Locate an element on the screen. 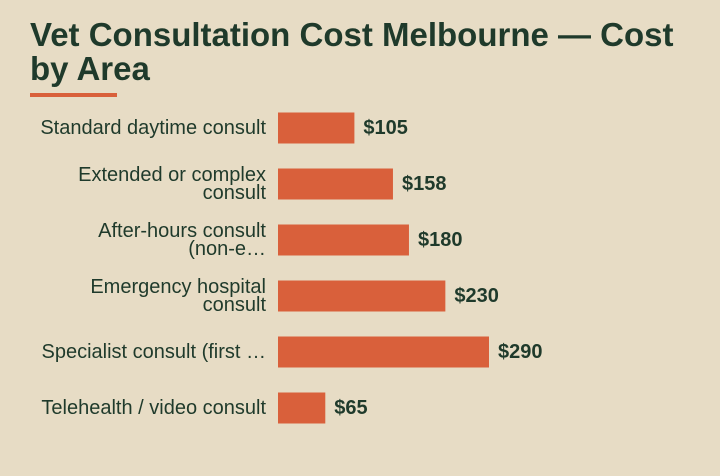 This screenshot has height=476, width=720. category-label-5: Telehealth / video consult is located at coordinates (153, 408).